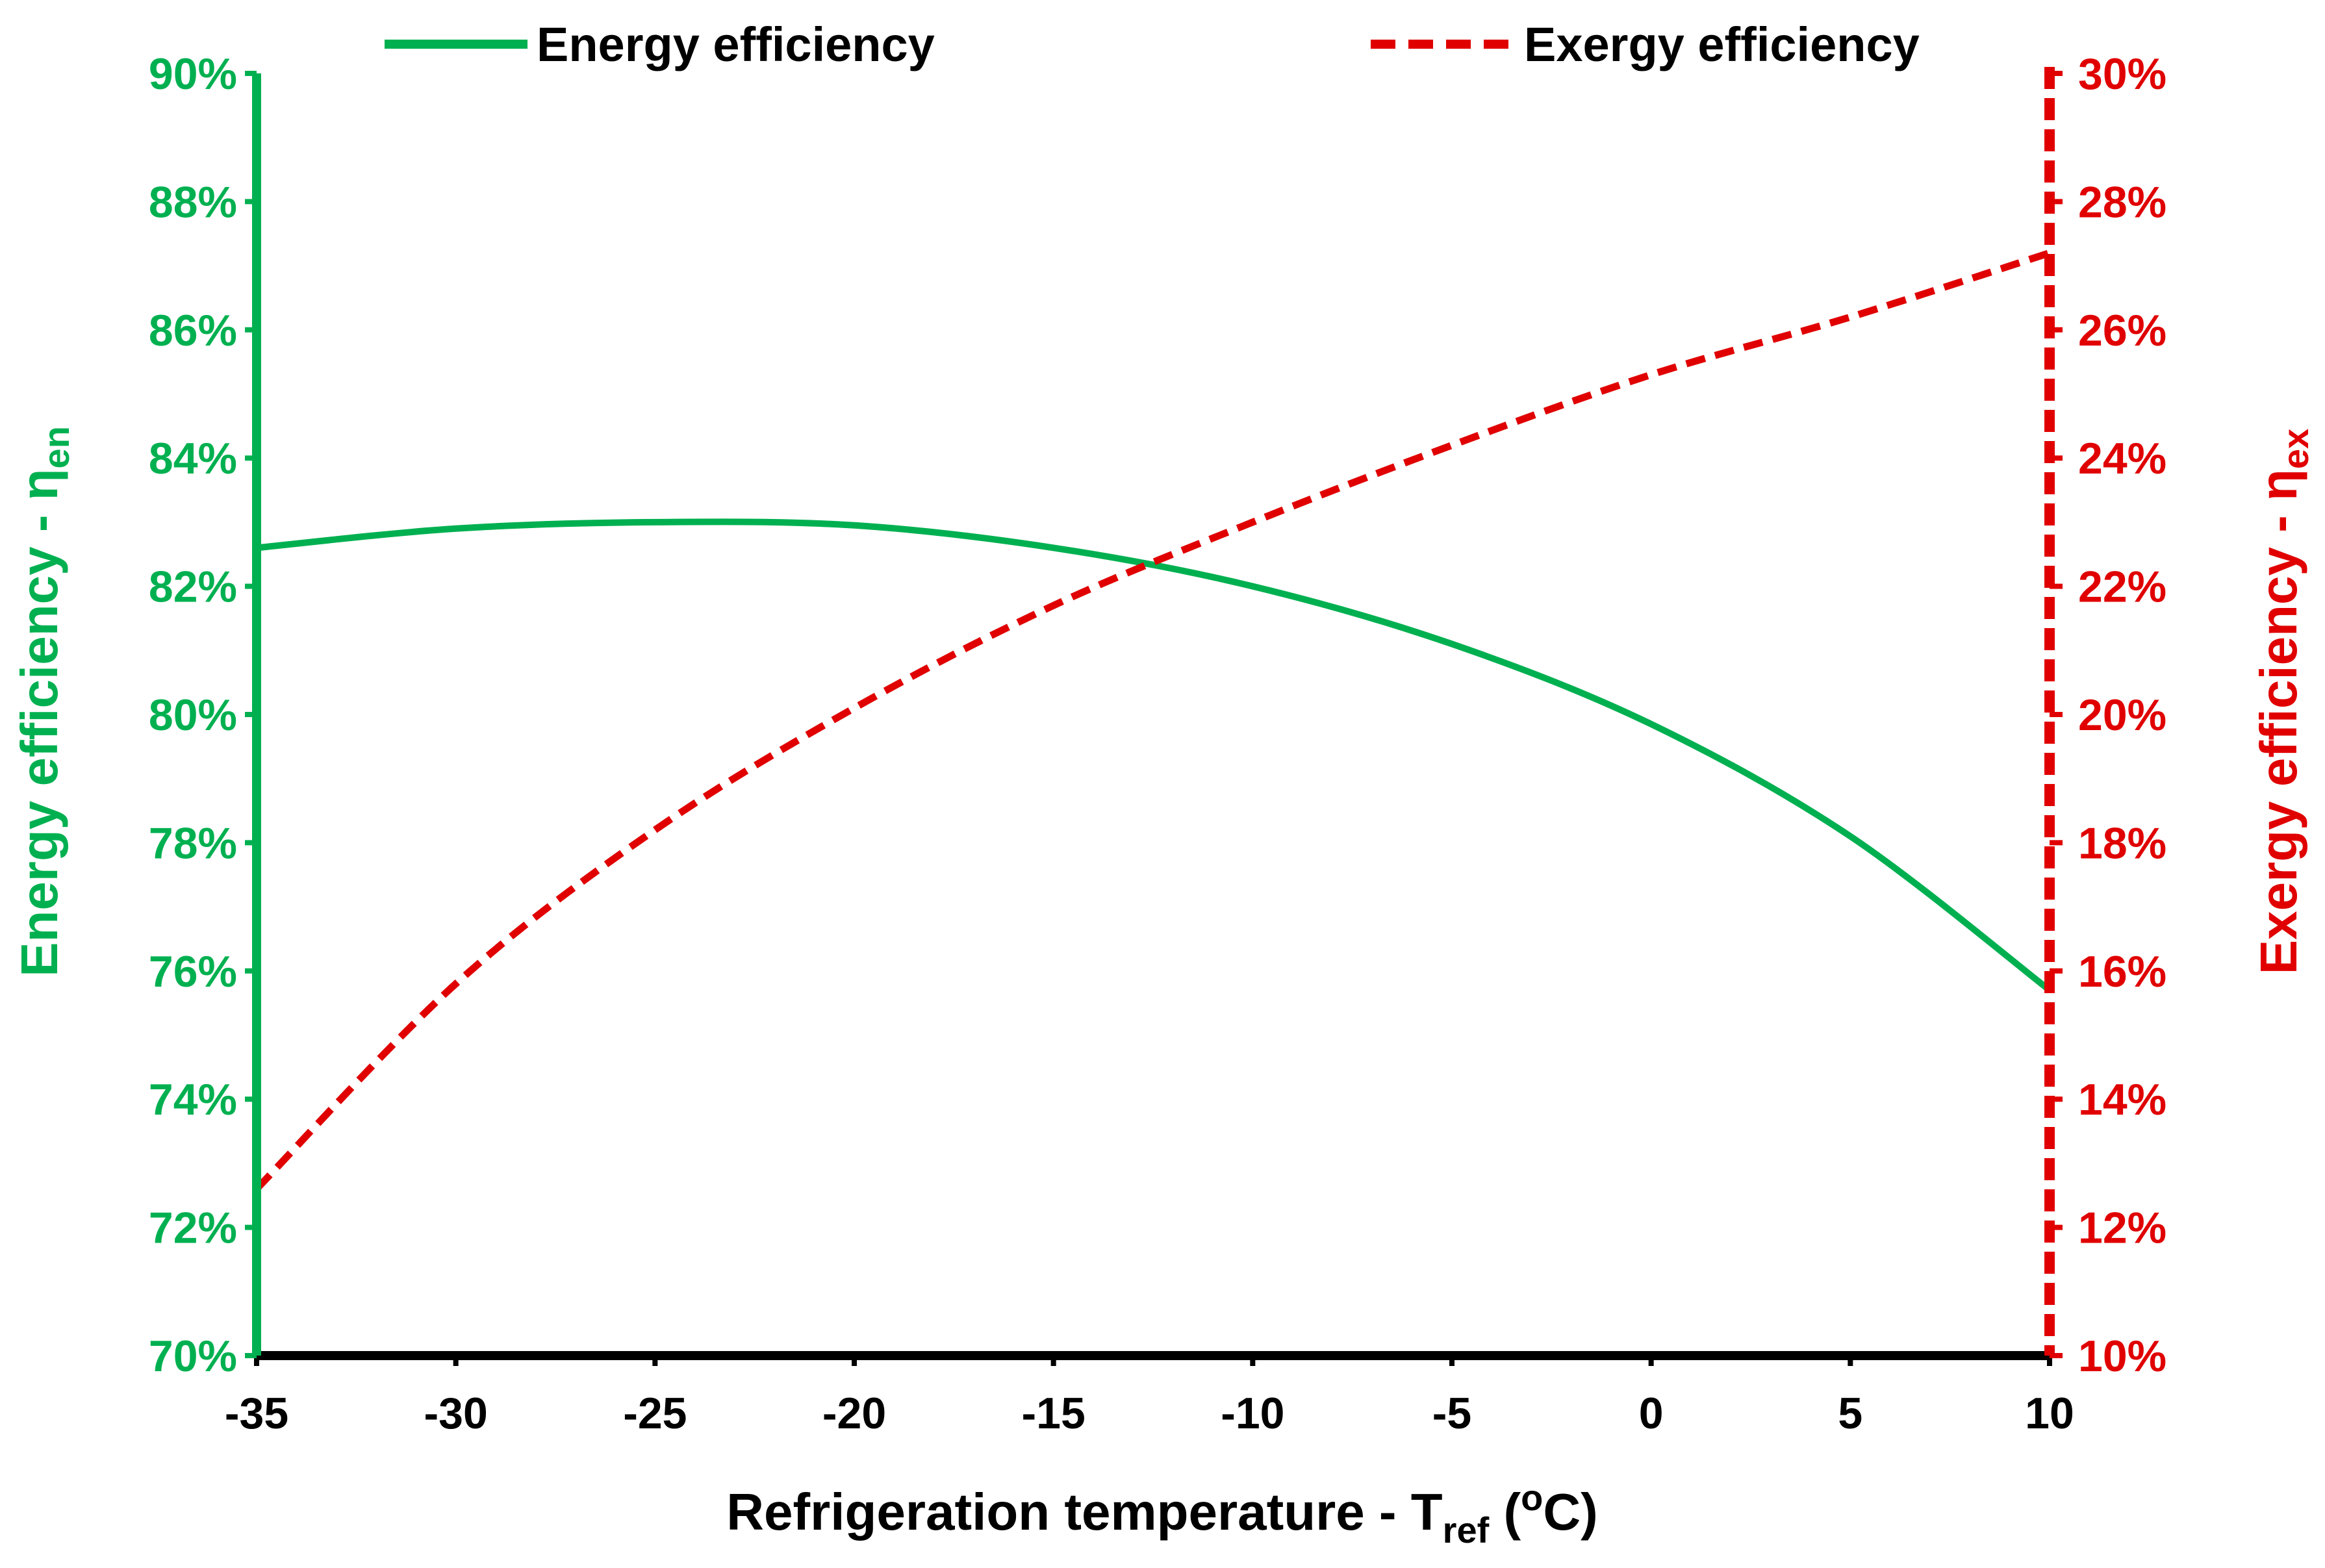 This screenshot has width=2325, height=1568. What do you see at coordinates (2122, 715) in the screenshot?
I see `right-y-tick-label: 20%` at bounding box center [2122, 715].